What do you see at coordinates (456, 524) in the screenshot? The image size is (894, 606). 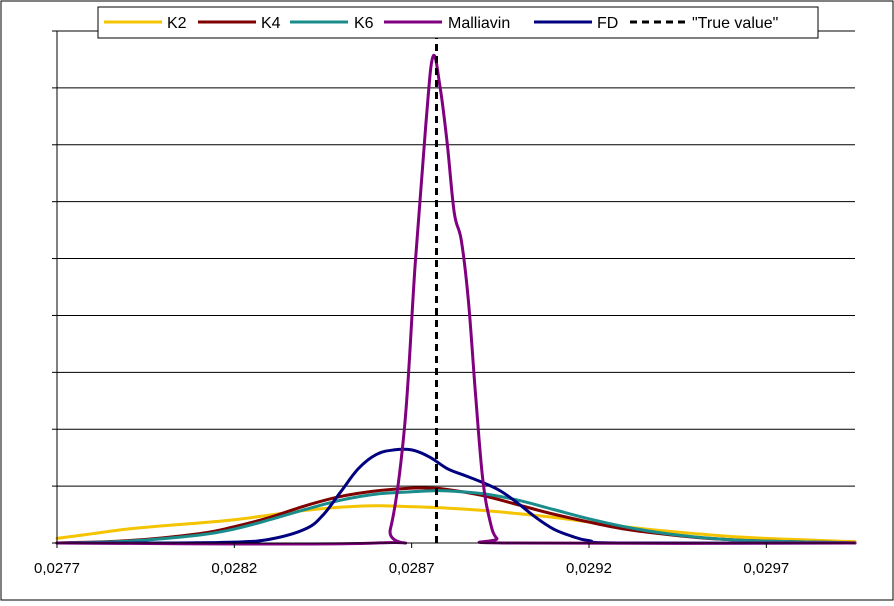 I see `series-k2-line` at bounding box center [456, 524].